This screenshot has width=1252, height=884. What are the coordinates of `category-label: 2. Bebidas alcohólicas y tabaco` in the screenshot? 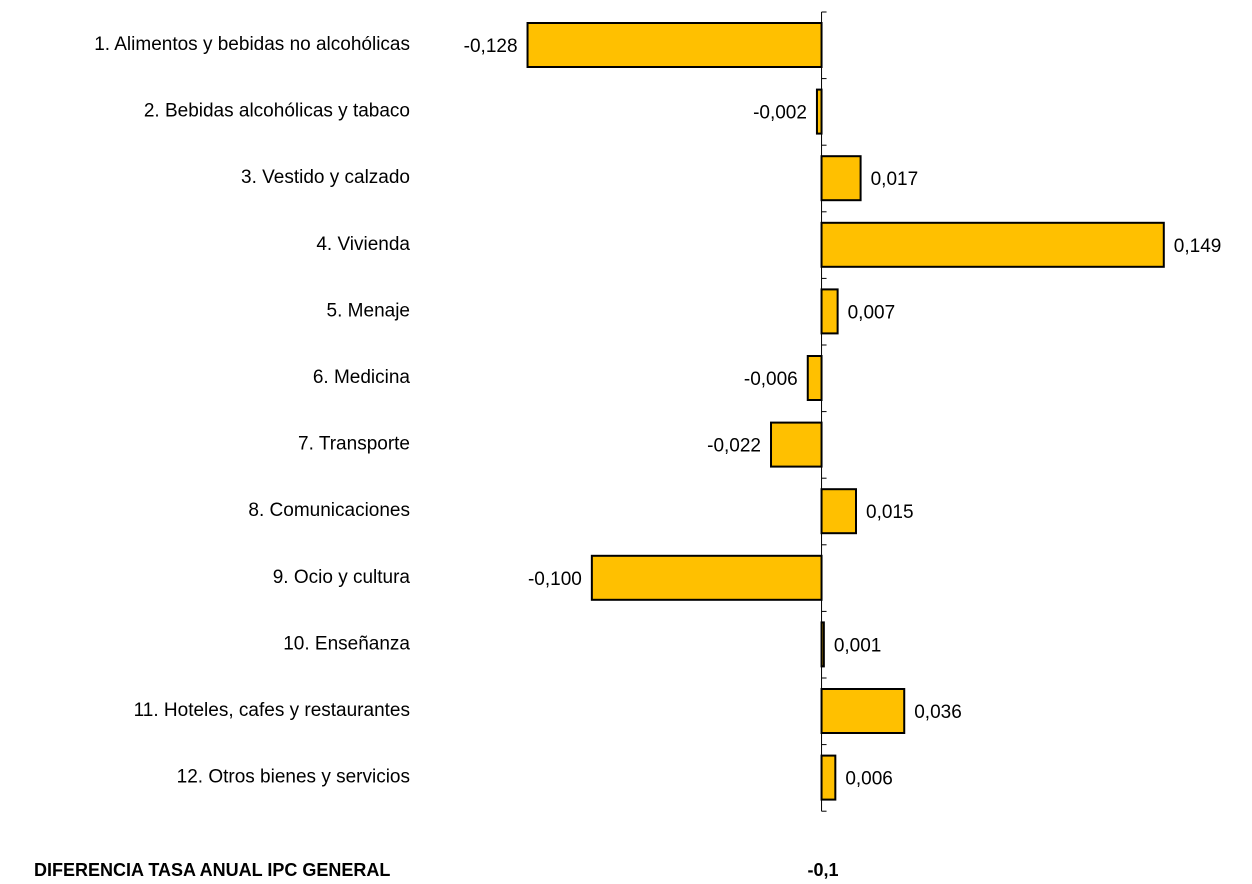 It's located at (277, 111).